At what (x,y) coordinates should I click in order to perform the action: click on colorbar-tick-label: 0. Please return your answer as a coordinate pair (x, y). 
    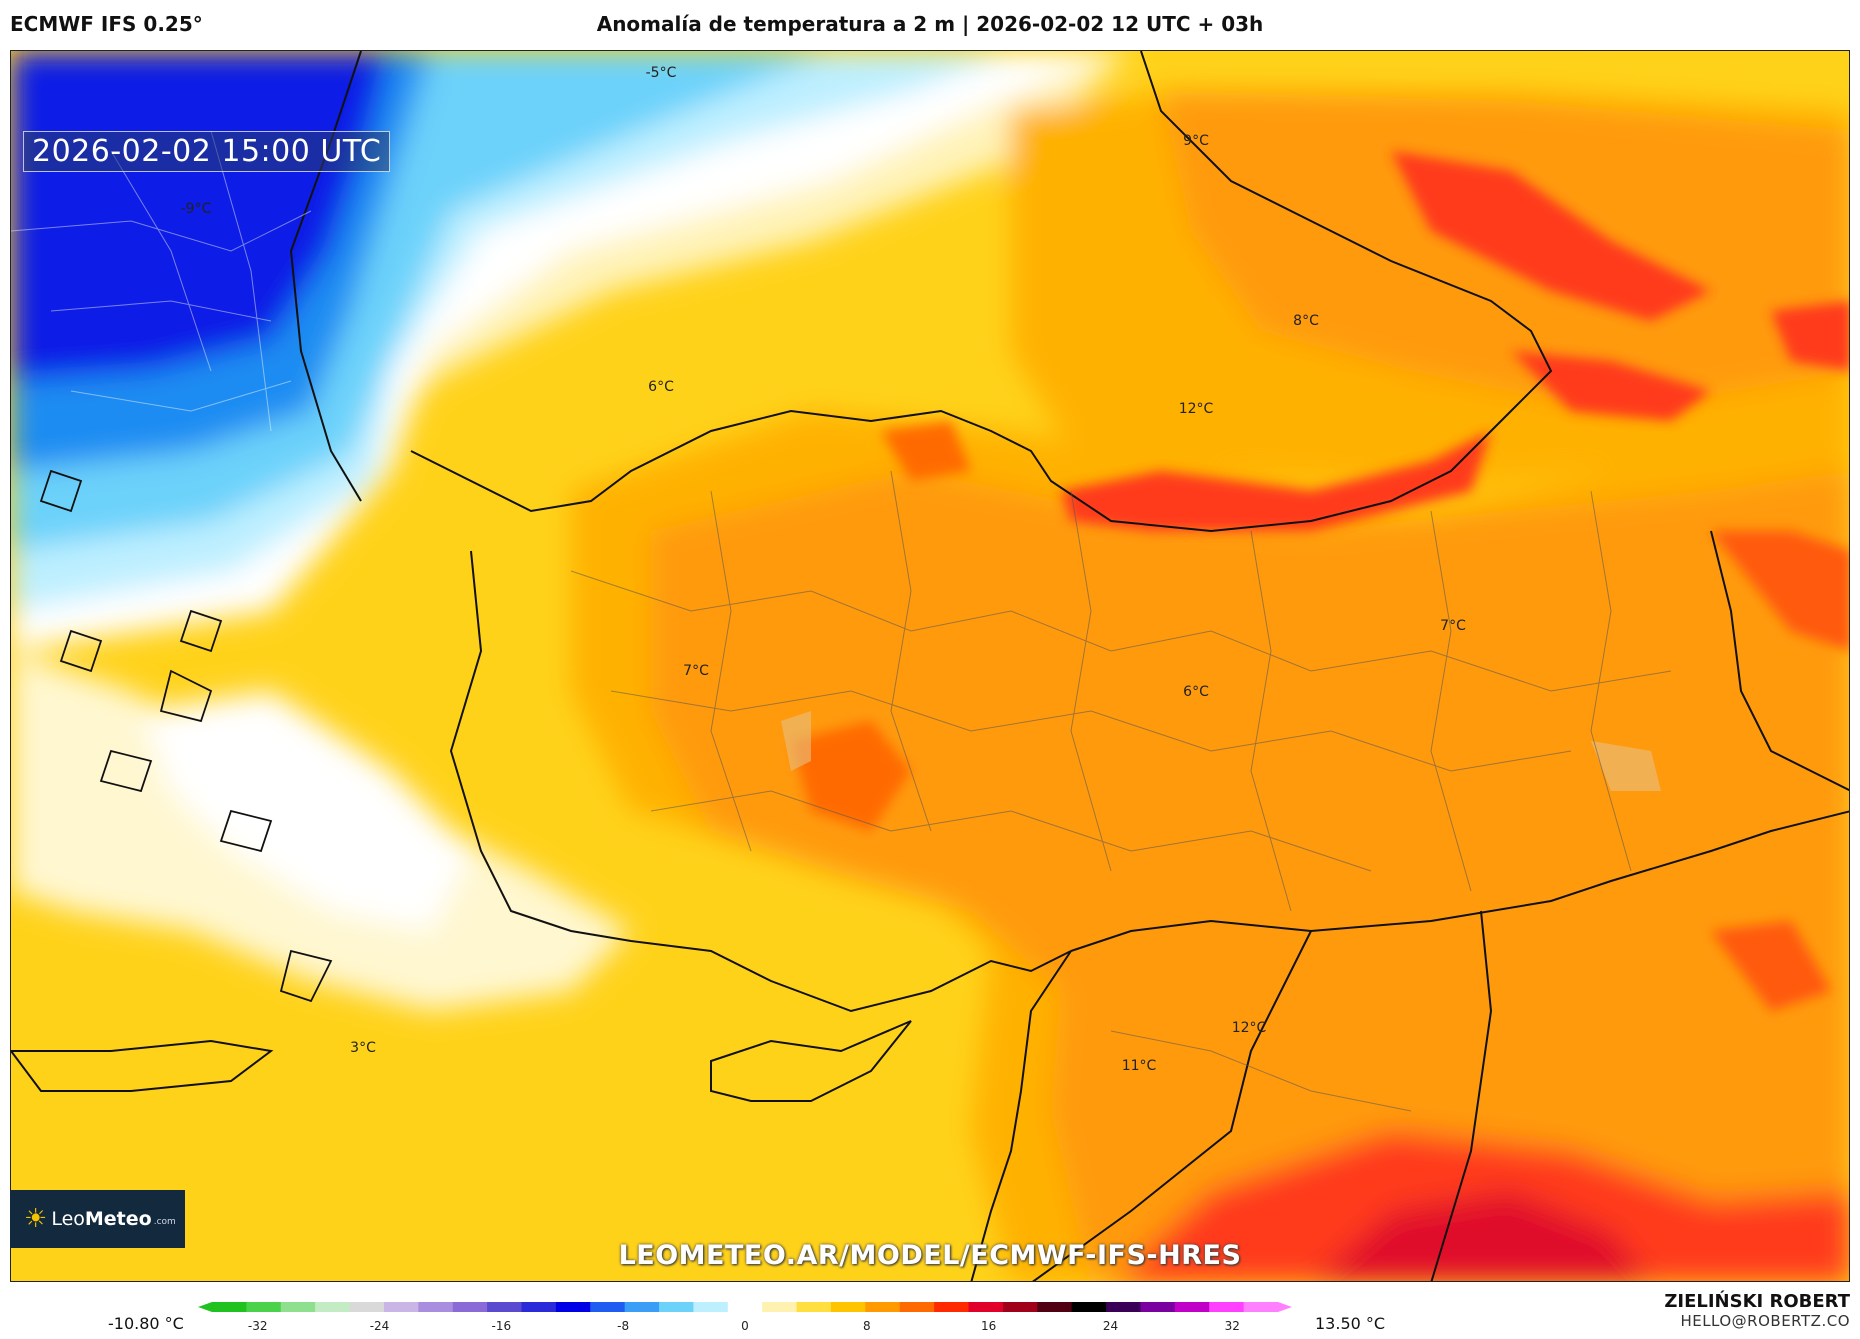
    Looking at the image, I should click on (745, 1326).